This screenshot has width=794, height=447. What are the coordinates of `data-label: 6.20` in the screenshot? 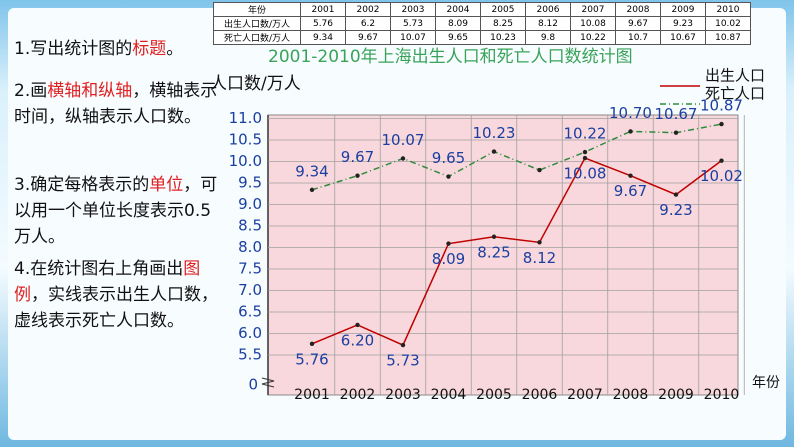 It's located at (357, 340).